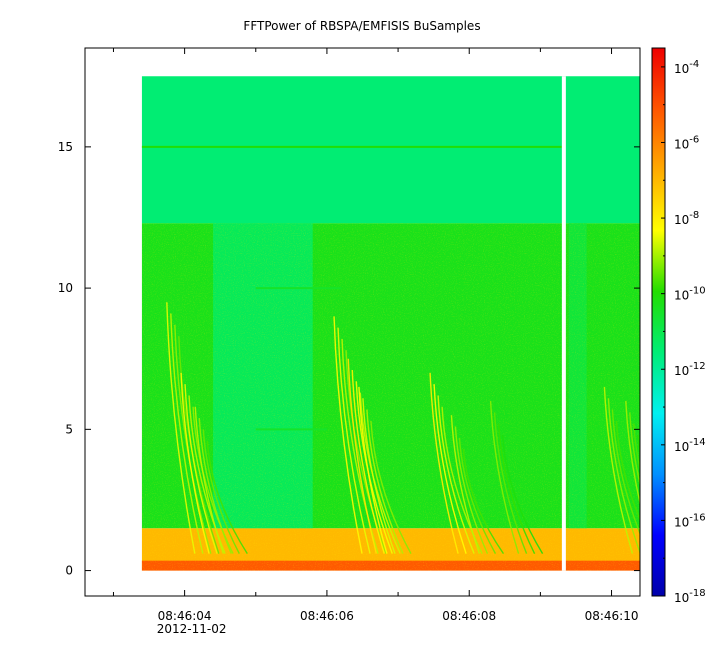 The height and width of the screenshot is (656, 724). What do you see at coordinates (69, 571) in the screenshot?
I see `y-tick-label: 0` at bounding box center [69, 571].